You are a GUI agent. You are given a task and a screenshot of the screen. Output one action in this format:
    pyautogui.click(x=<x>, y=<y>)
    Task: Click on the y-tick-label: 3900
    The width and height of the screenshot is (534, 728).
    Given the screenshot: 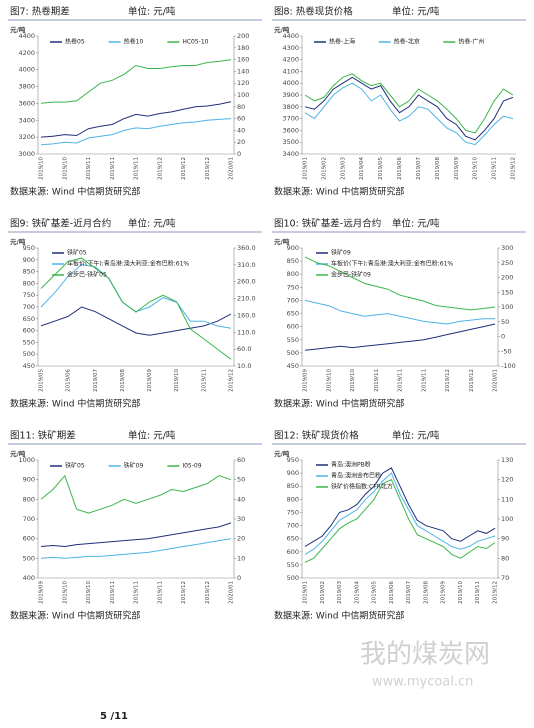 What is the action you would take?
    pyautogui.click(x=290, y=95)
    